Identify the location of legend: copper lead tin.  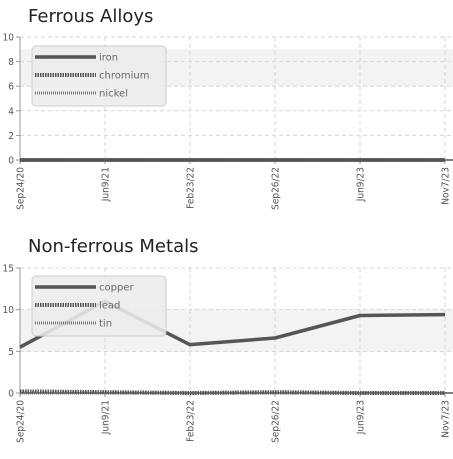
(99, 306).